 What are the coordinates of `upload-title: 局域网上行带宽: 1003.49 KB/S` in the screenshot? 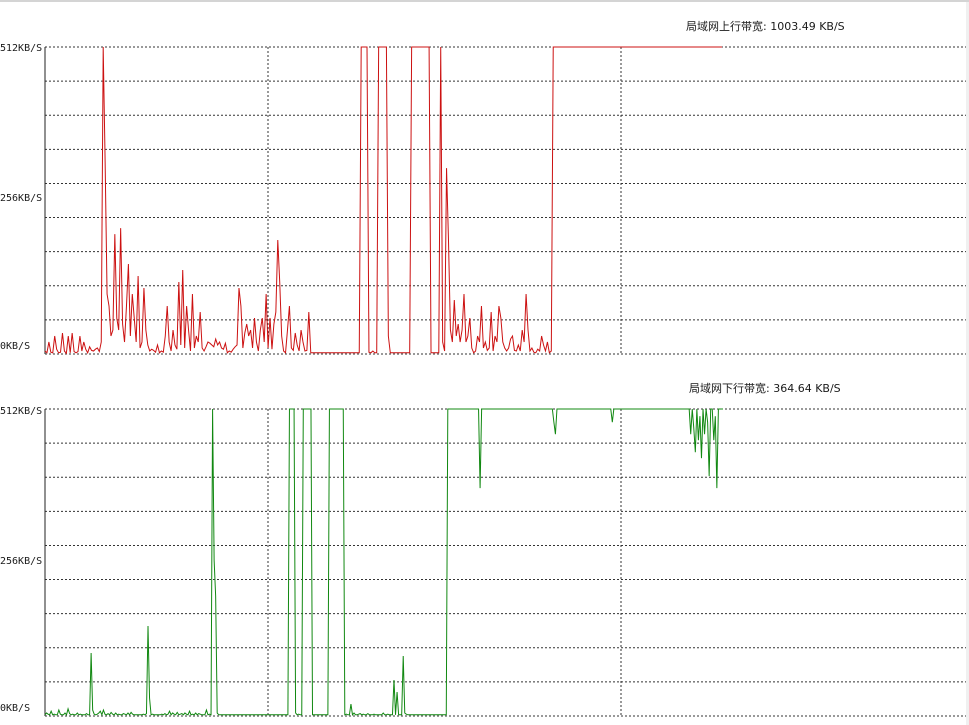 It's located at (765, 26).